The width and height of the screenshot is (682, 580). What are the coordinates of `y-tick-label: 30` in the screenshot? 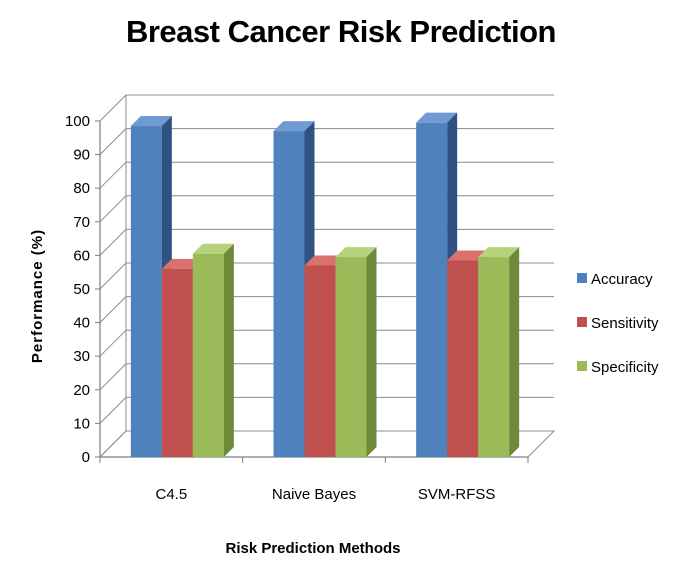 It's located at (81, 356).